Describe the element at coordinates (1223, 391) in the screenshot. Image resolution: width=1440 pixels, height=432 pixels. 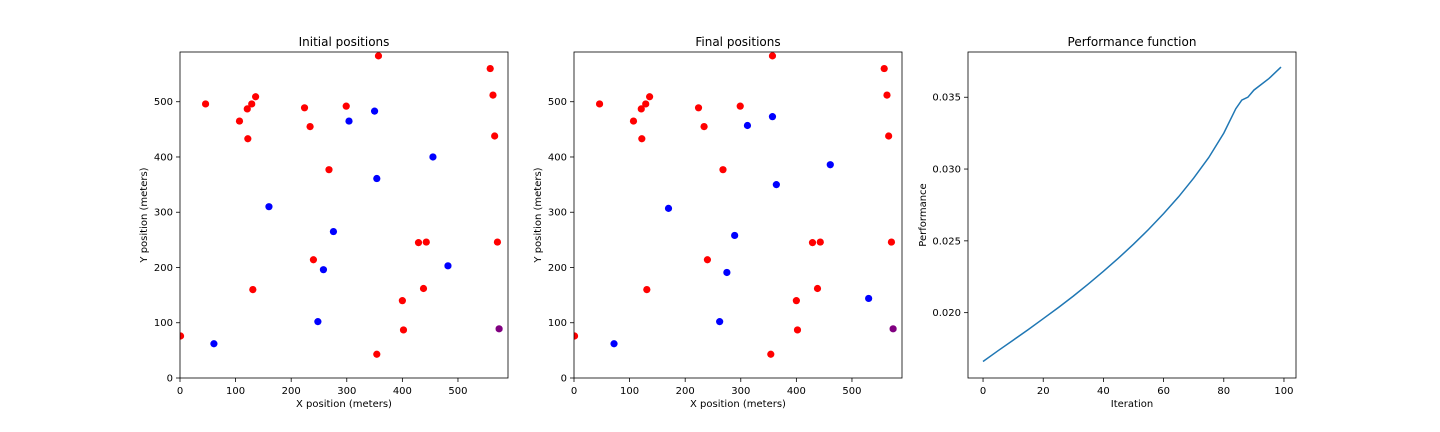
I see `x-tick-label: 80` at that location.